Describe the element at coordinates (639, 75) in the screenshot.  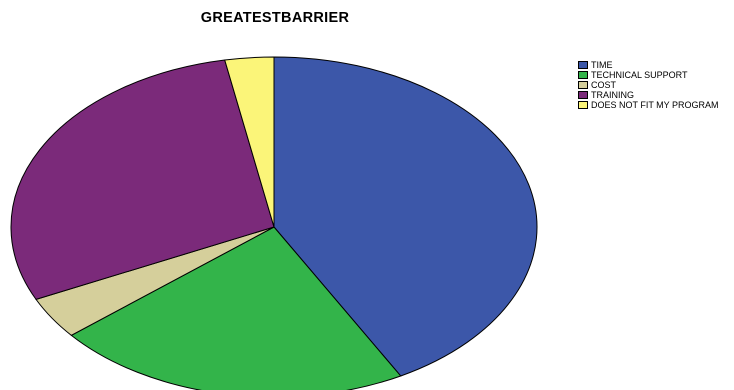
I see `legend-label: TECHNICAL SUPPORT` at that location.